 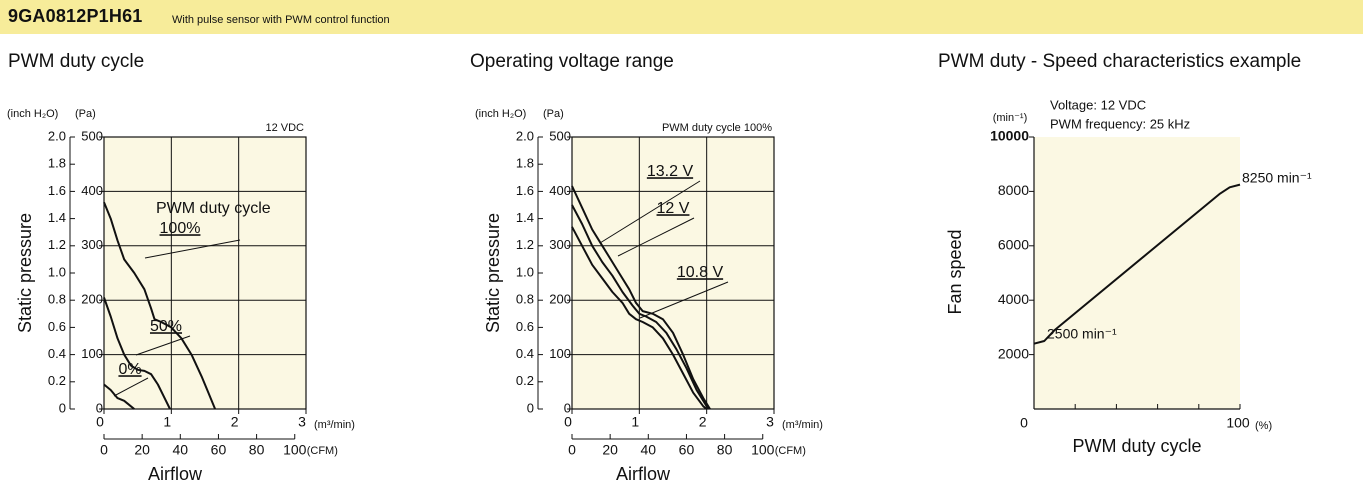 What do you see at coordinates (500, 114) in the screenshot?
I see `chart1-y-unit-inch: (inch H₂O)` at bounding box center [500, 114].